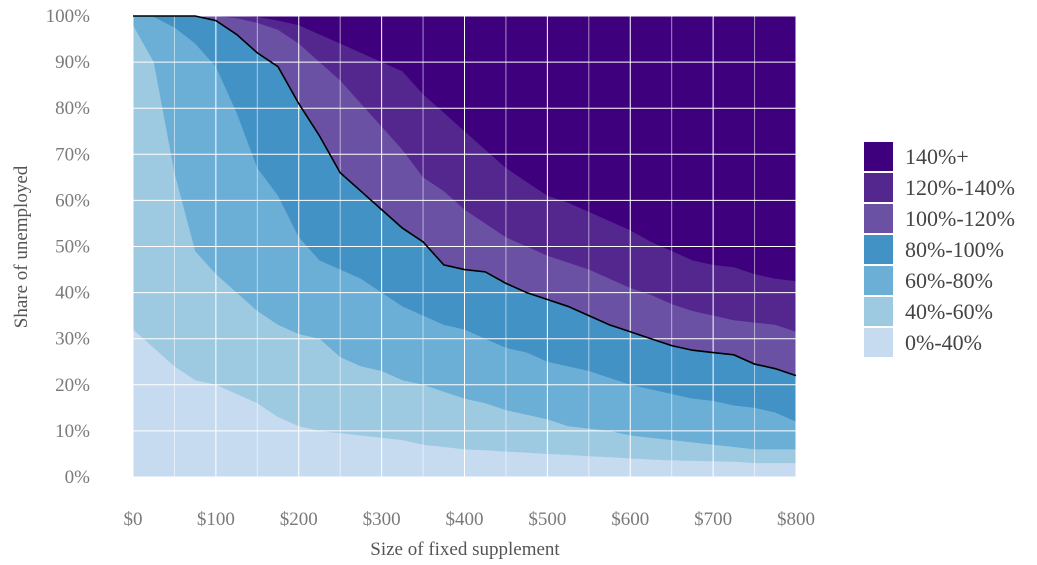 Image resolution: width=1037 pixels, height=565 pixels. Describe the element at coordinates (133, 519) in the screenshot. I see `x-tick-label: $0` at that location.